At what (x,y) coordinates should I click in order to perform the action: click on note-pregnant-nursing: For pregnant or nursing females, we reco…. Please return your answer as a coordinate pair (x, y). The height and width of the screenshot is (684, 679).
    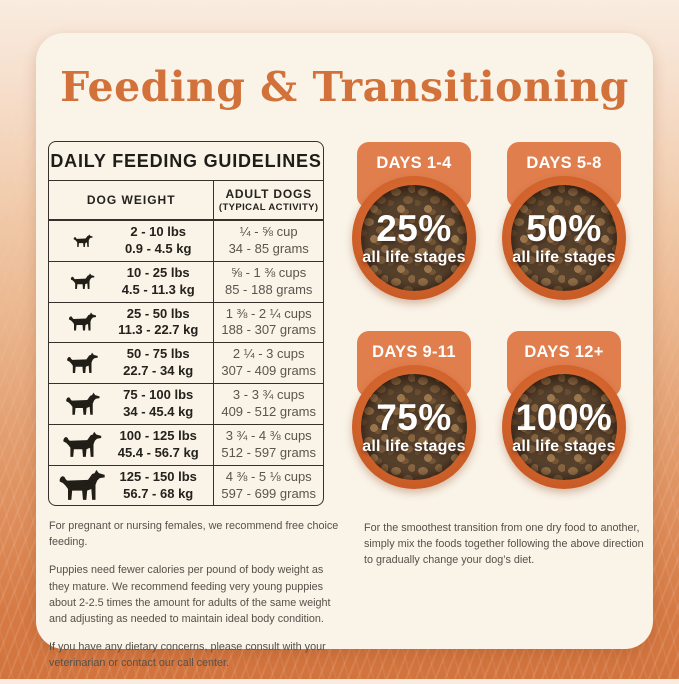
    Looking at the image, I should click on (194, 534).